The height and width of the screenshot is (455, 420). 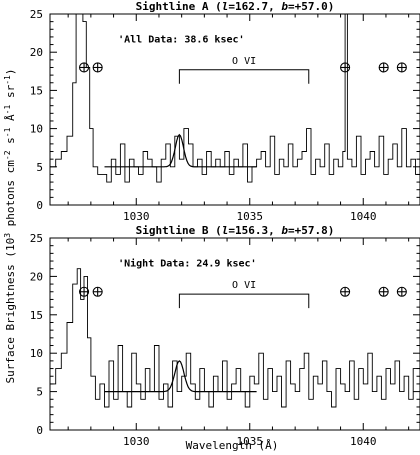 What do you see at coordinates (10, 121) in the screenshot?
I see `y-label-part: Å` at bounding box center [10, 121].